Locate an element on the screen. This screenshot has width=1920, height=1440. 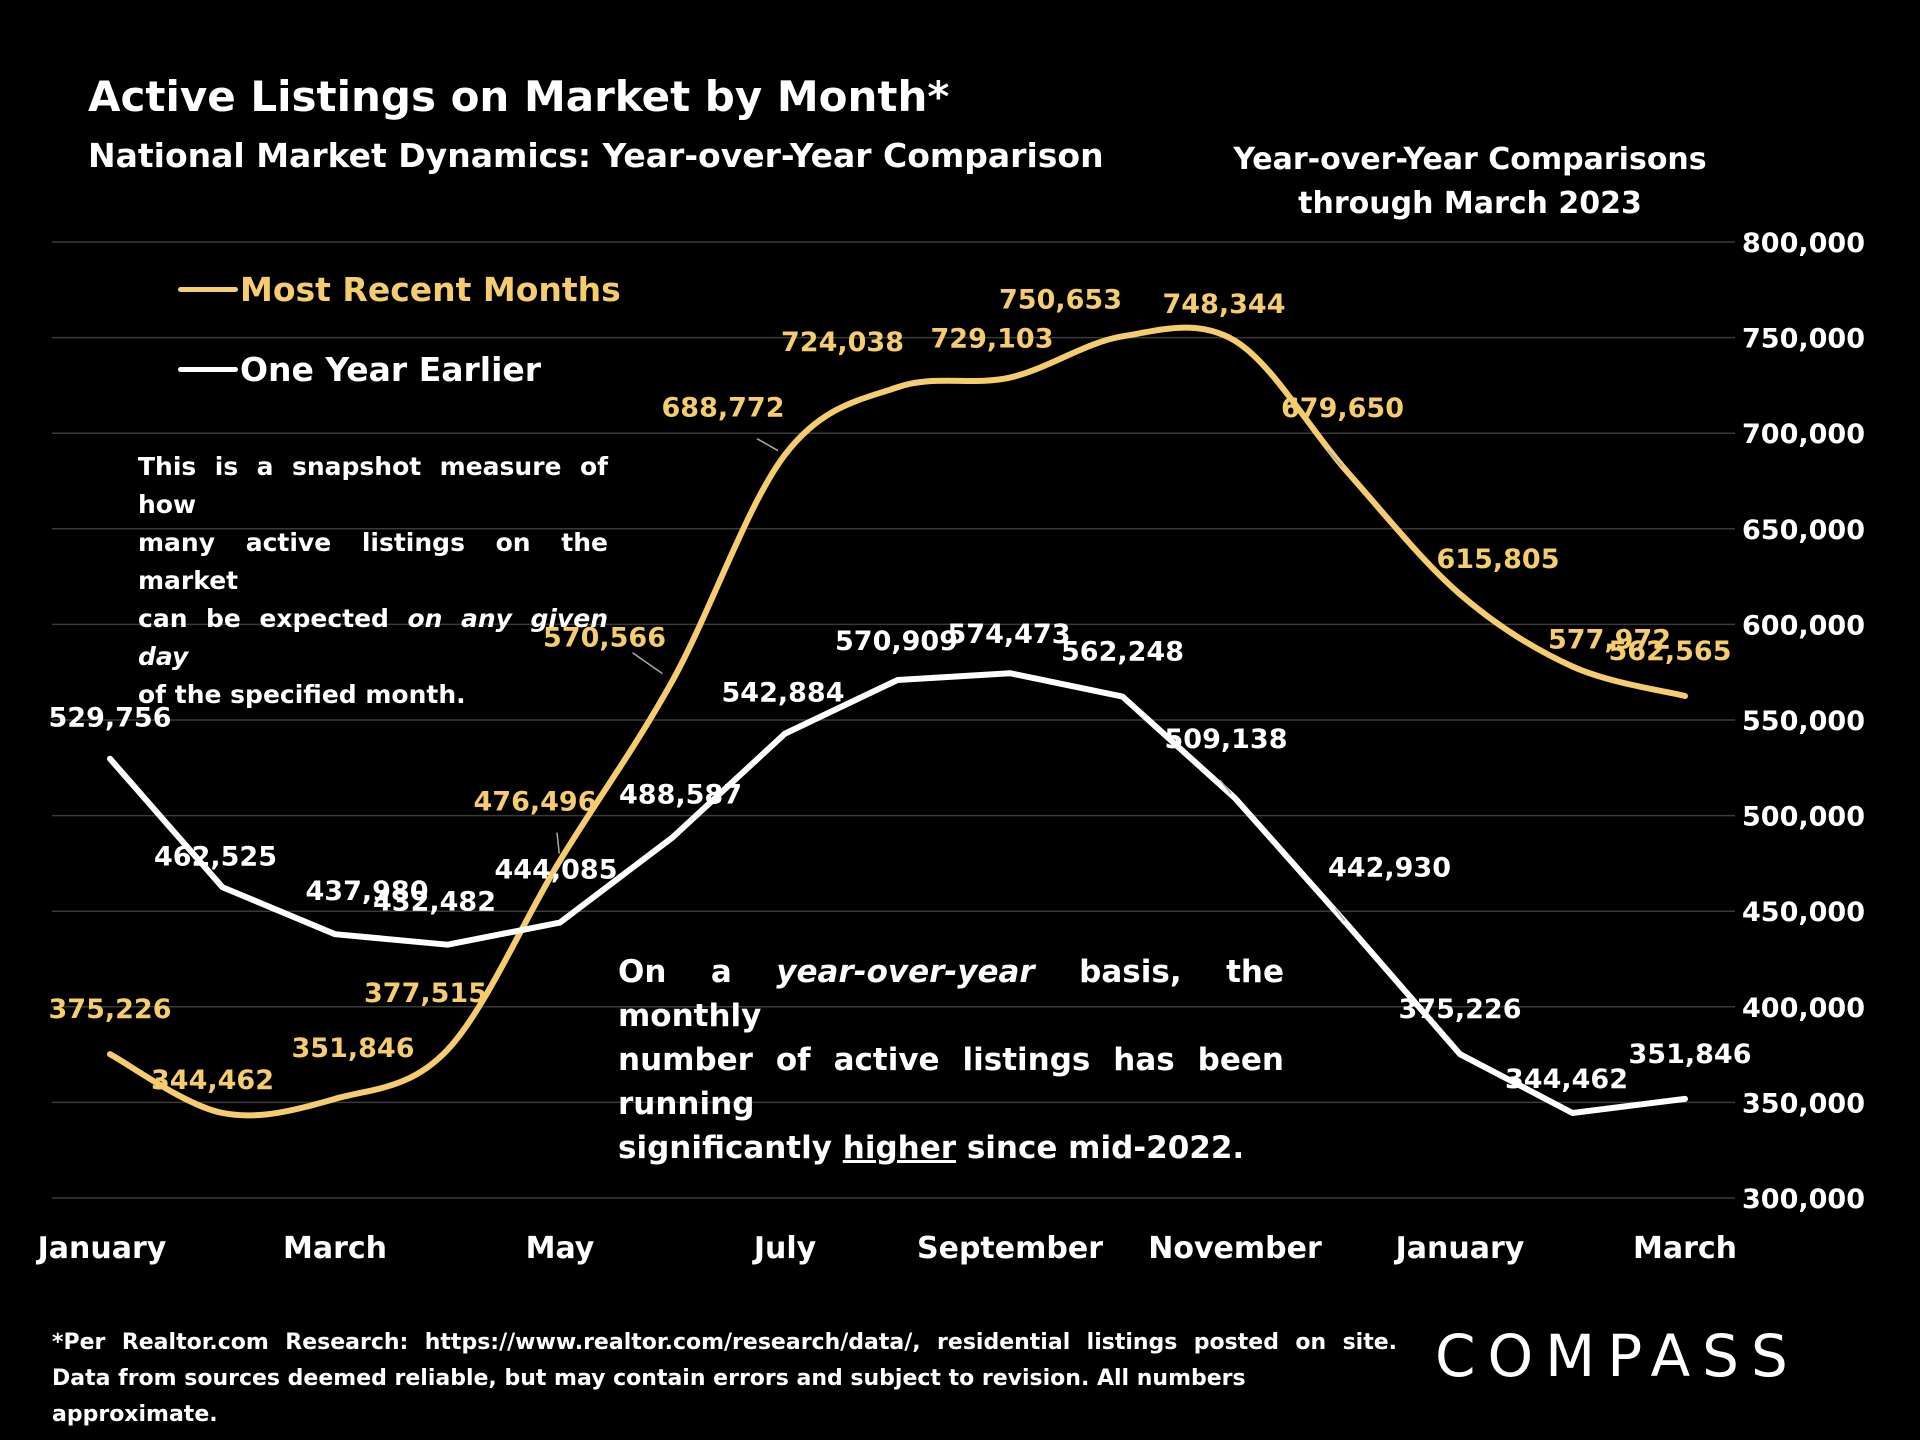
data-label-recent: 375,226 is located at coordinates (110, 1009).